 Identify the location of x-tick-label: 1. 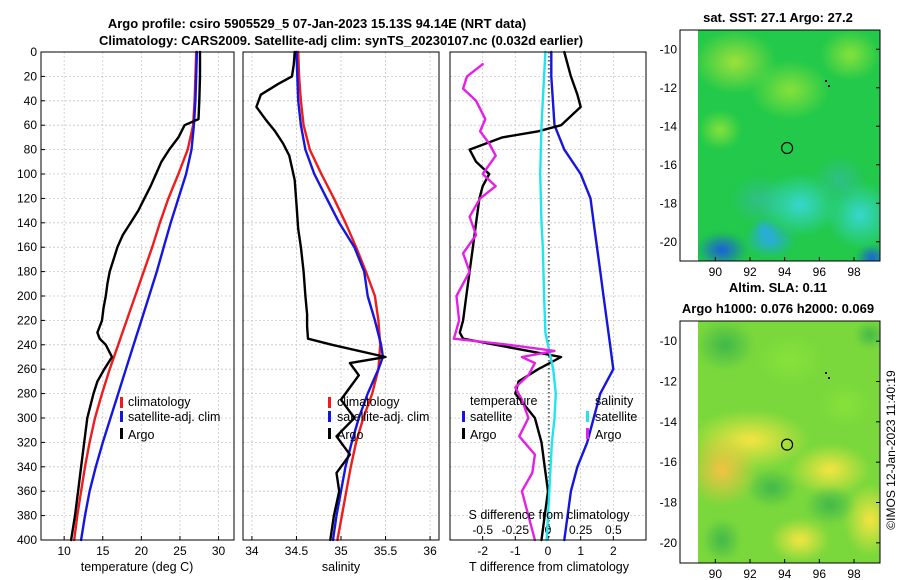
(580, 551).